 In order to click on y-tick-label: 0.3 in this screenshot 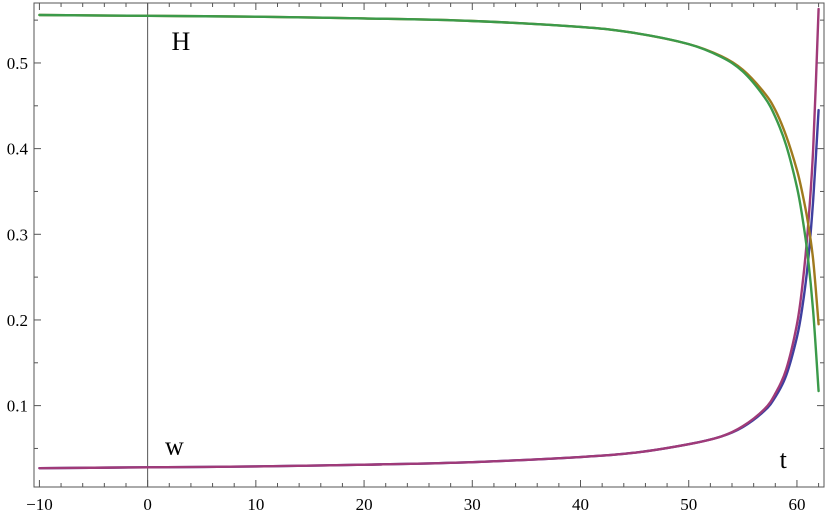, I will do `click(17, 234)`.